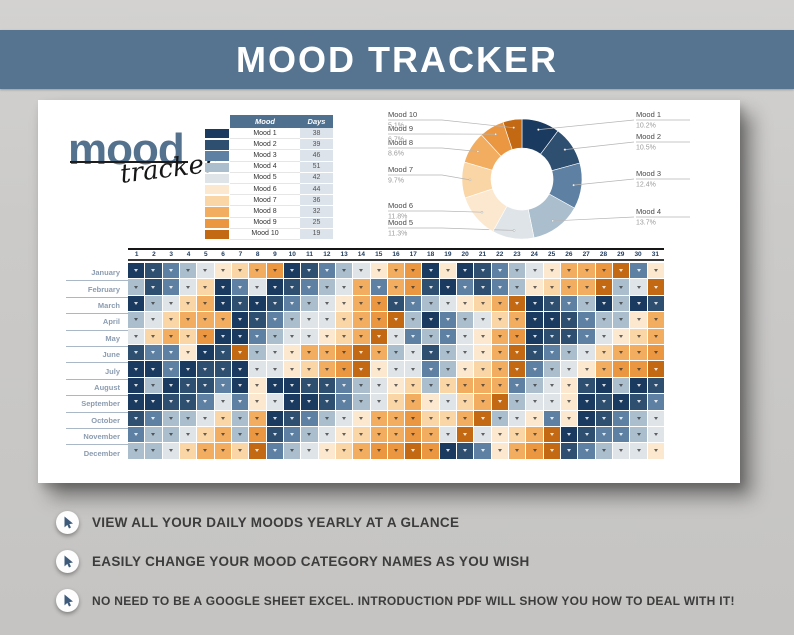 The image size is (794, 635). Describe the element at coordinates (265, 234) in the screenshot. I see `mood-name-cell: Mood 10` at that location.